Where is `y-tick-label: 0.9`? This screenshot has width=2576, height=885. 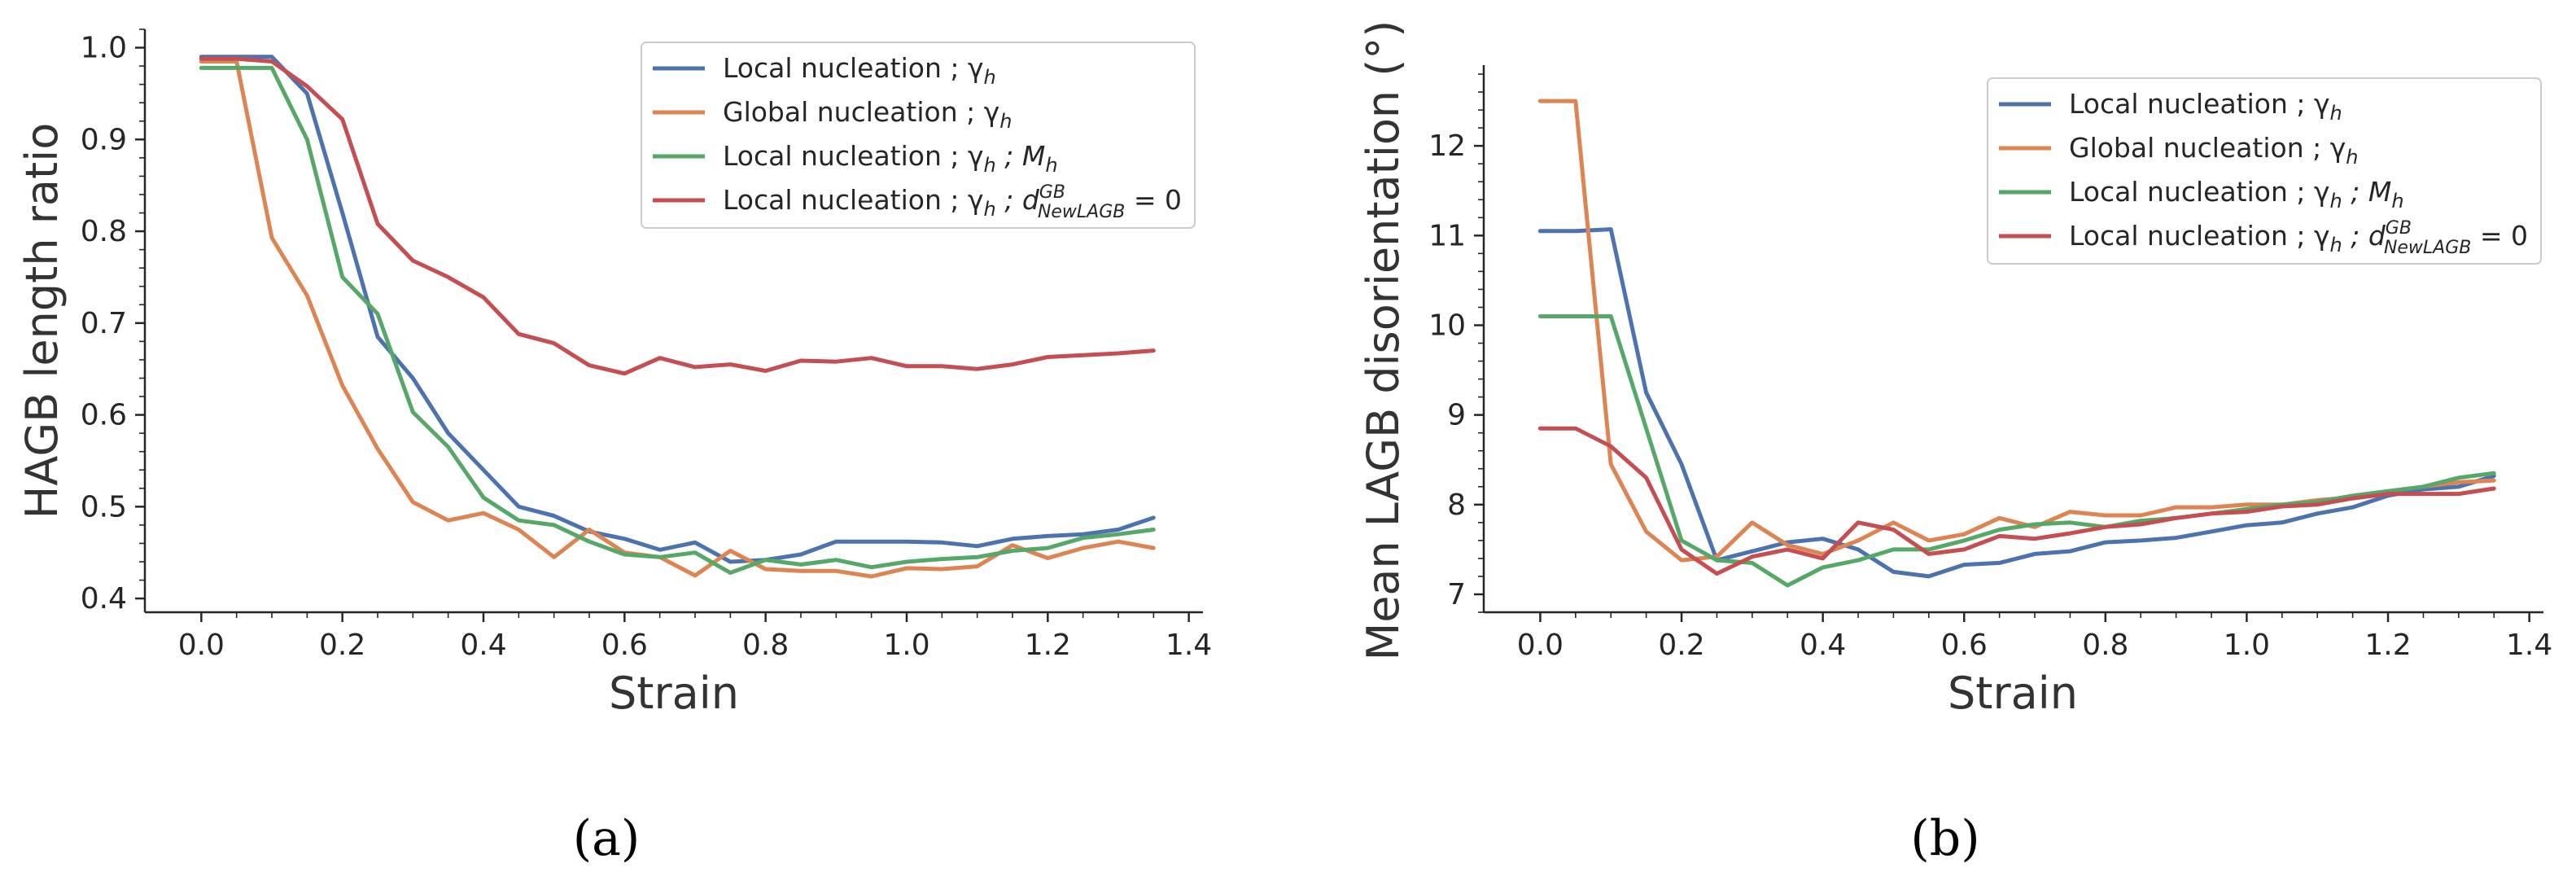 y-tick-label: 0.9 is located at coordinates (104, 140).